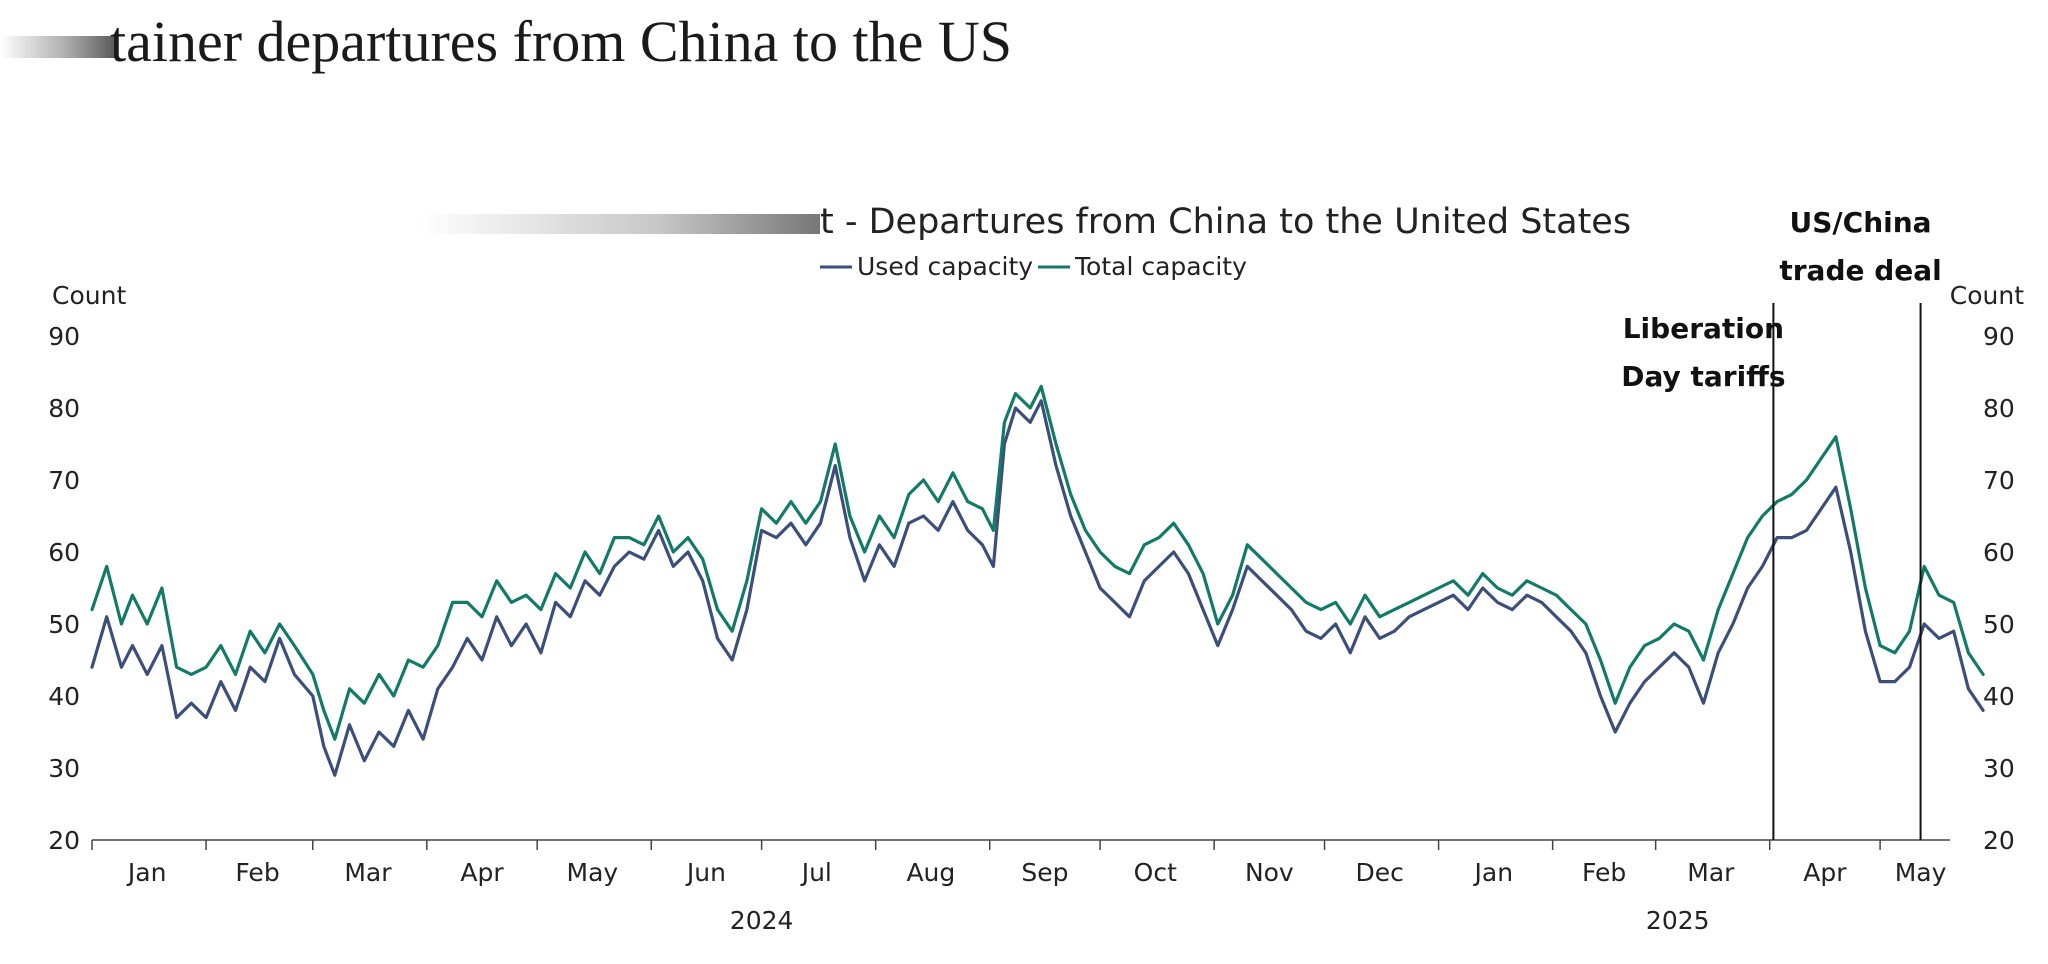  Describe the element at coordinates (64, 336) in the screenshot. I see `y-tick-label-left: 90` at that location.